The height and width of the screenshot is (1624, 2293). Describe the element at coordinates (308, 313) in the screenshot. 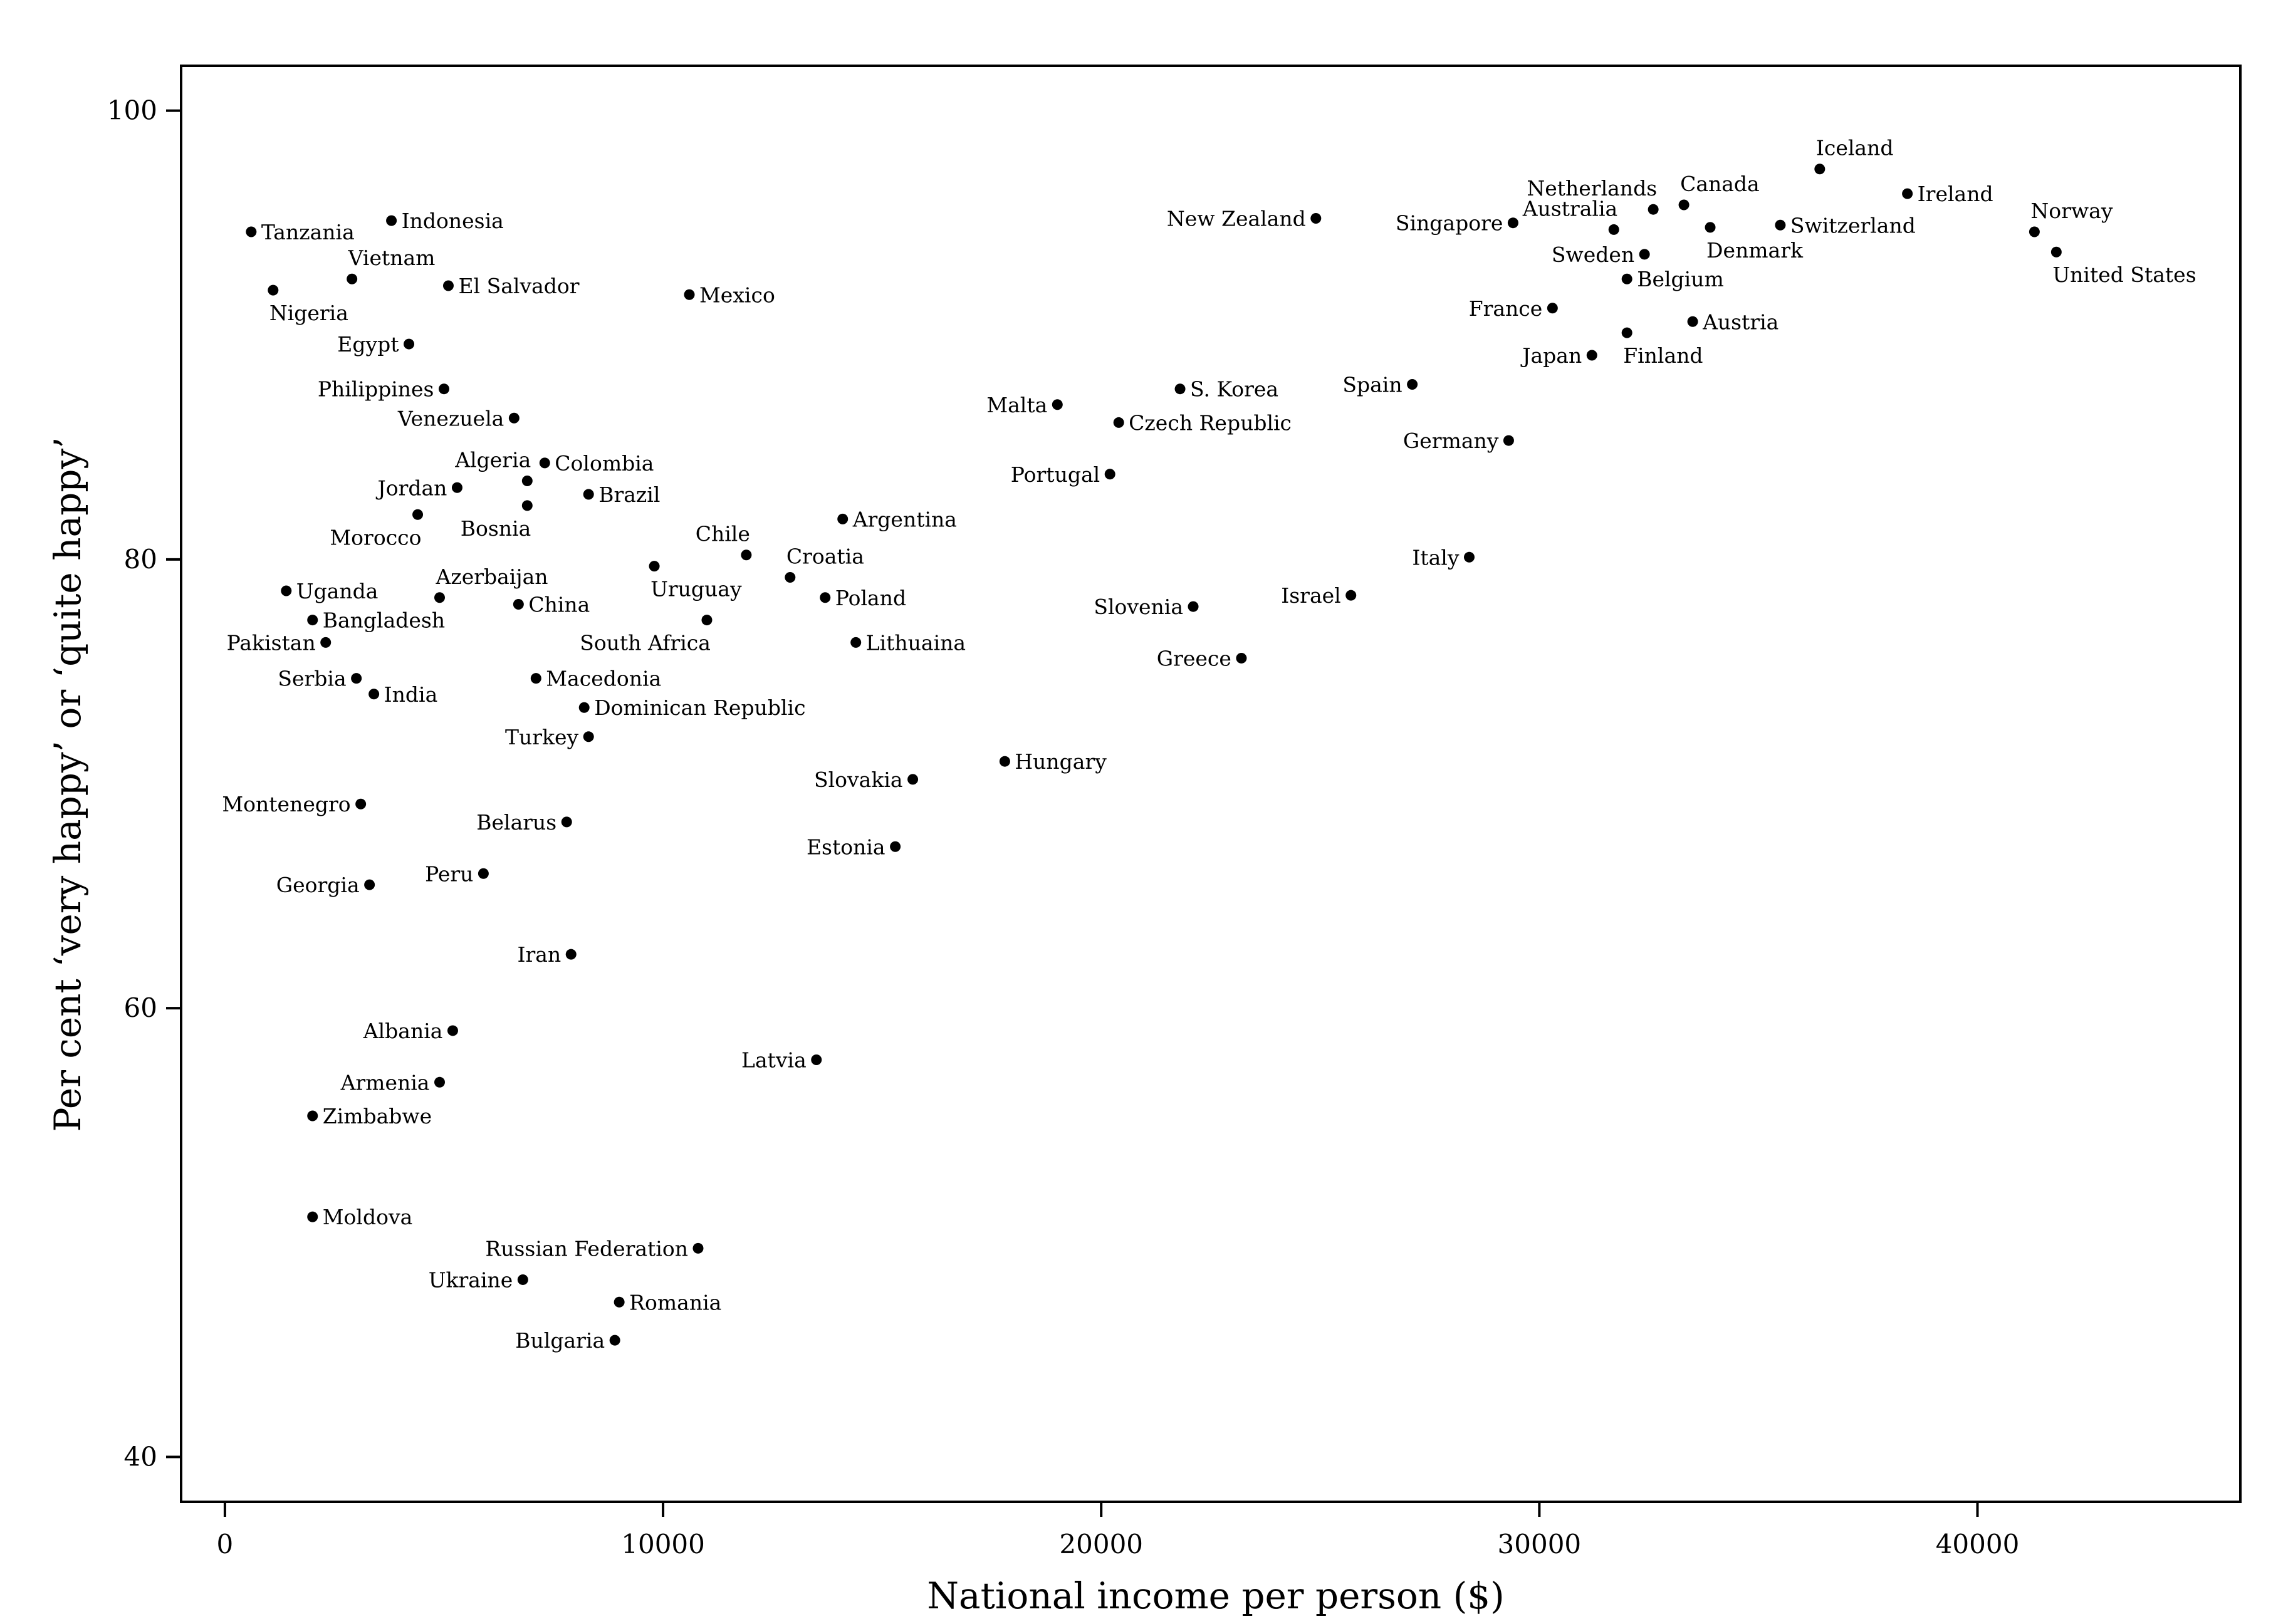

I see `point-label: Nigeria` at that location.